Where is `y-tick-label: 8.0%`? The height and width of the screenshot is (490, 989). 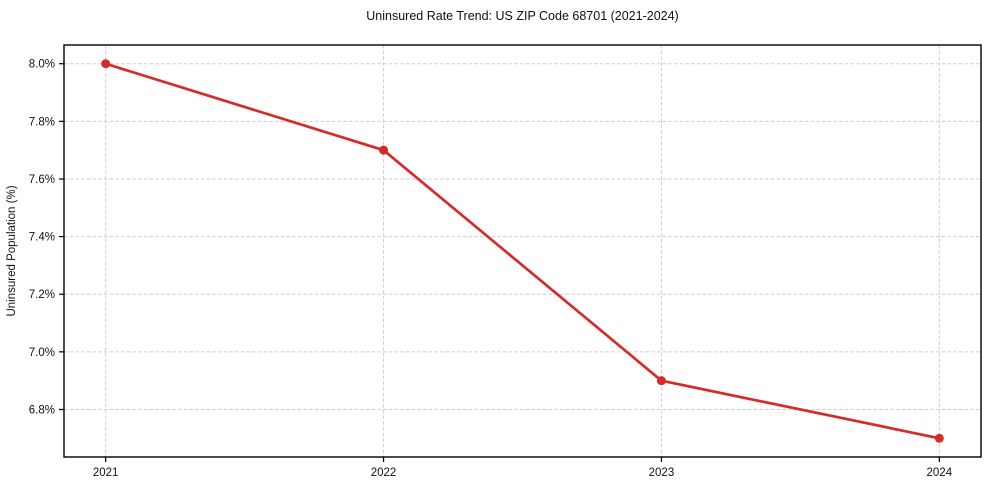
y-tick-label: 8.0% is located at coordinates (42, 65).